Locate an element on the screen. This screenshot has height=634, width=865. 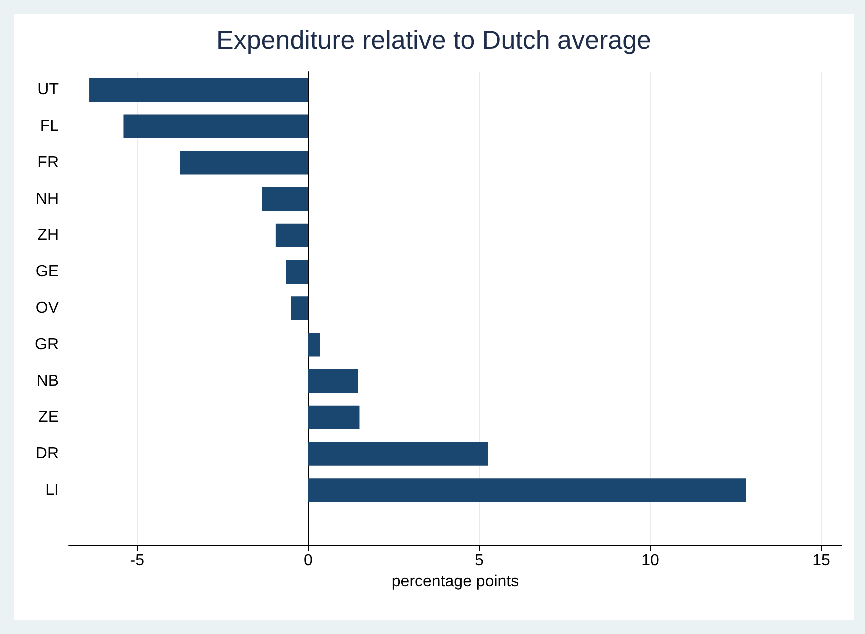
y-tick-label: GE is located at coordinates (47, 272).